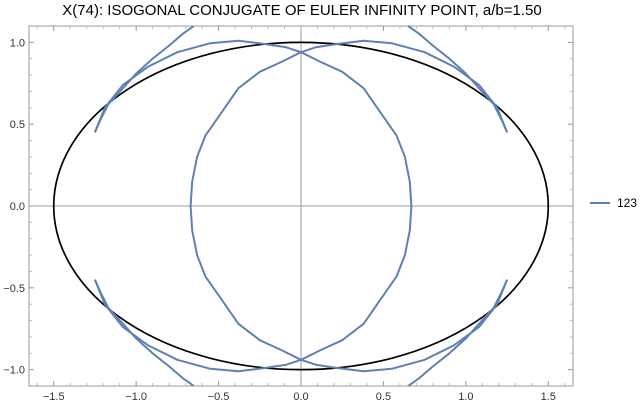  What do you see at coordinates (17, 43) in the screenshot?
I see `y-tick-label: 1.0` at bounding box center [17, 43].